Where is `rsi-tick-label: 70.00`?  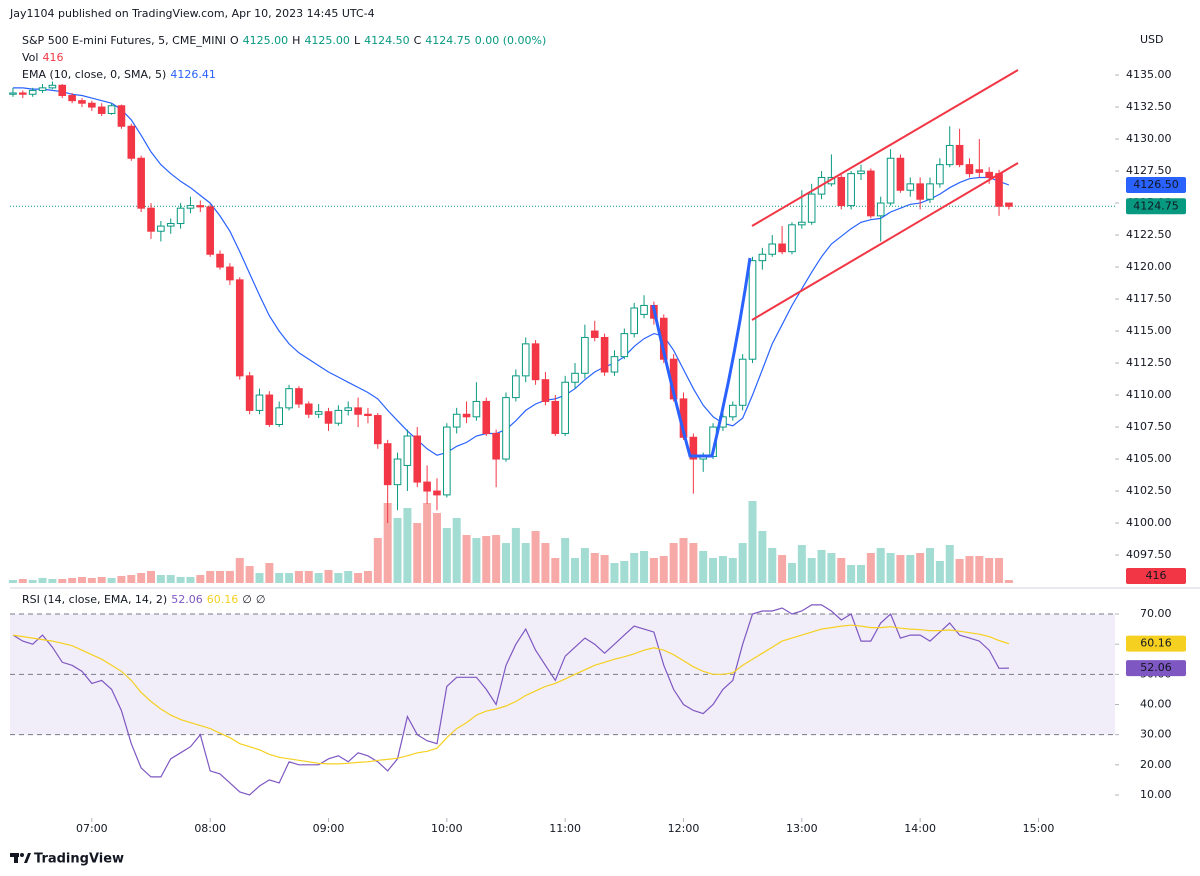
rsi-tick-label: 70.00 is located at coordinates (1156, 613).